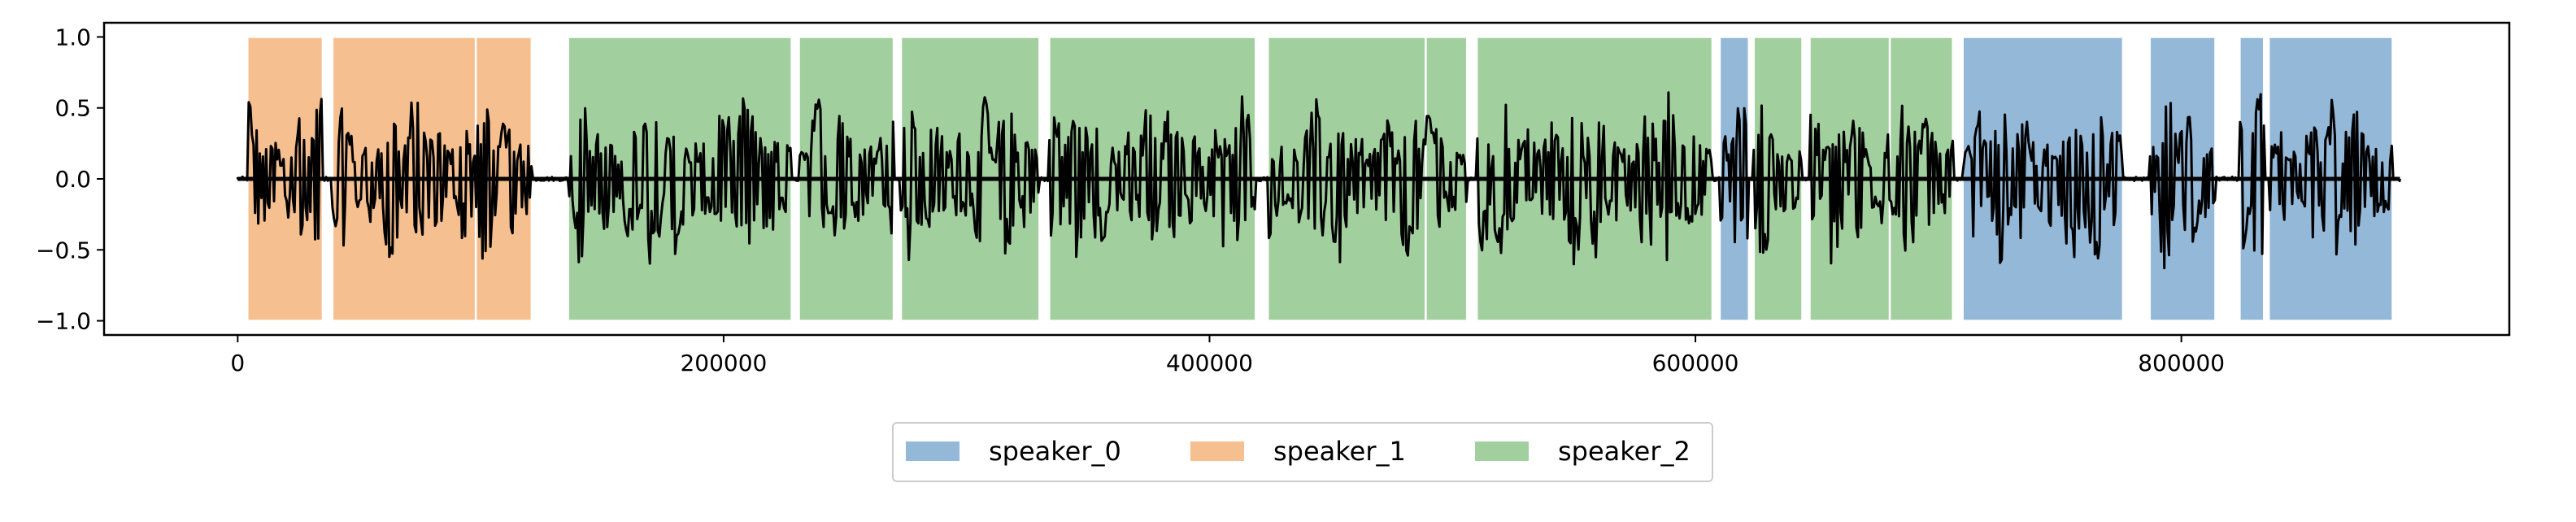 The height and width of the screenshot is (522, 2576). What do you see at coordinates (1624, 451) in the screenshot?
I see `legend-label-speaker_2: speaker_2` at bounding box center [1624, 451].